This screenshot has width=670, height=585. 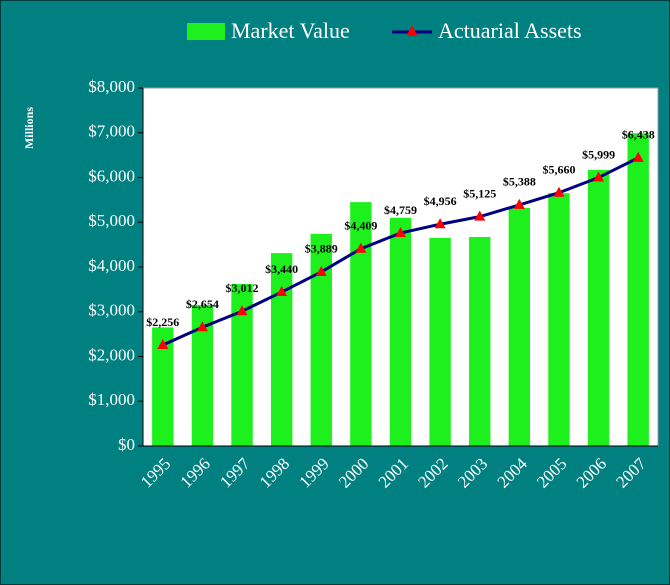 What do you see at coordinates (111, 399) in the screenshot?
I see `y-tick-label: $1,000` at bounding box center [111, 399].